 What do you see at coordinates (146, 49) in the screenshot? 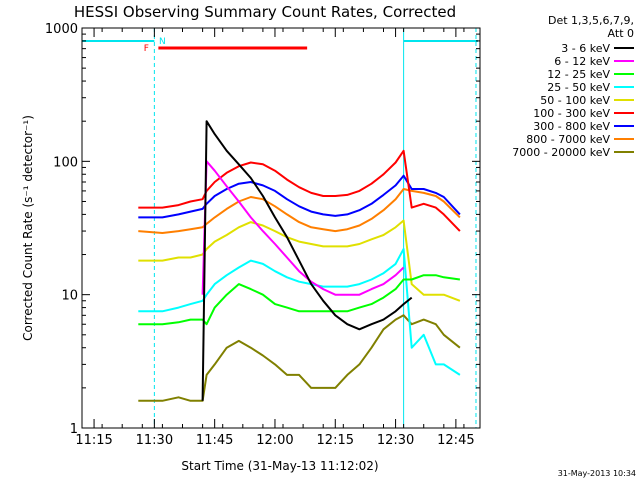
I see `flare-flag-label: F` at bounding box center [146, 49].